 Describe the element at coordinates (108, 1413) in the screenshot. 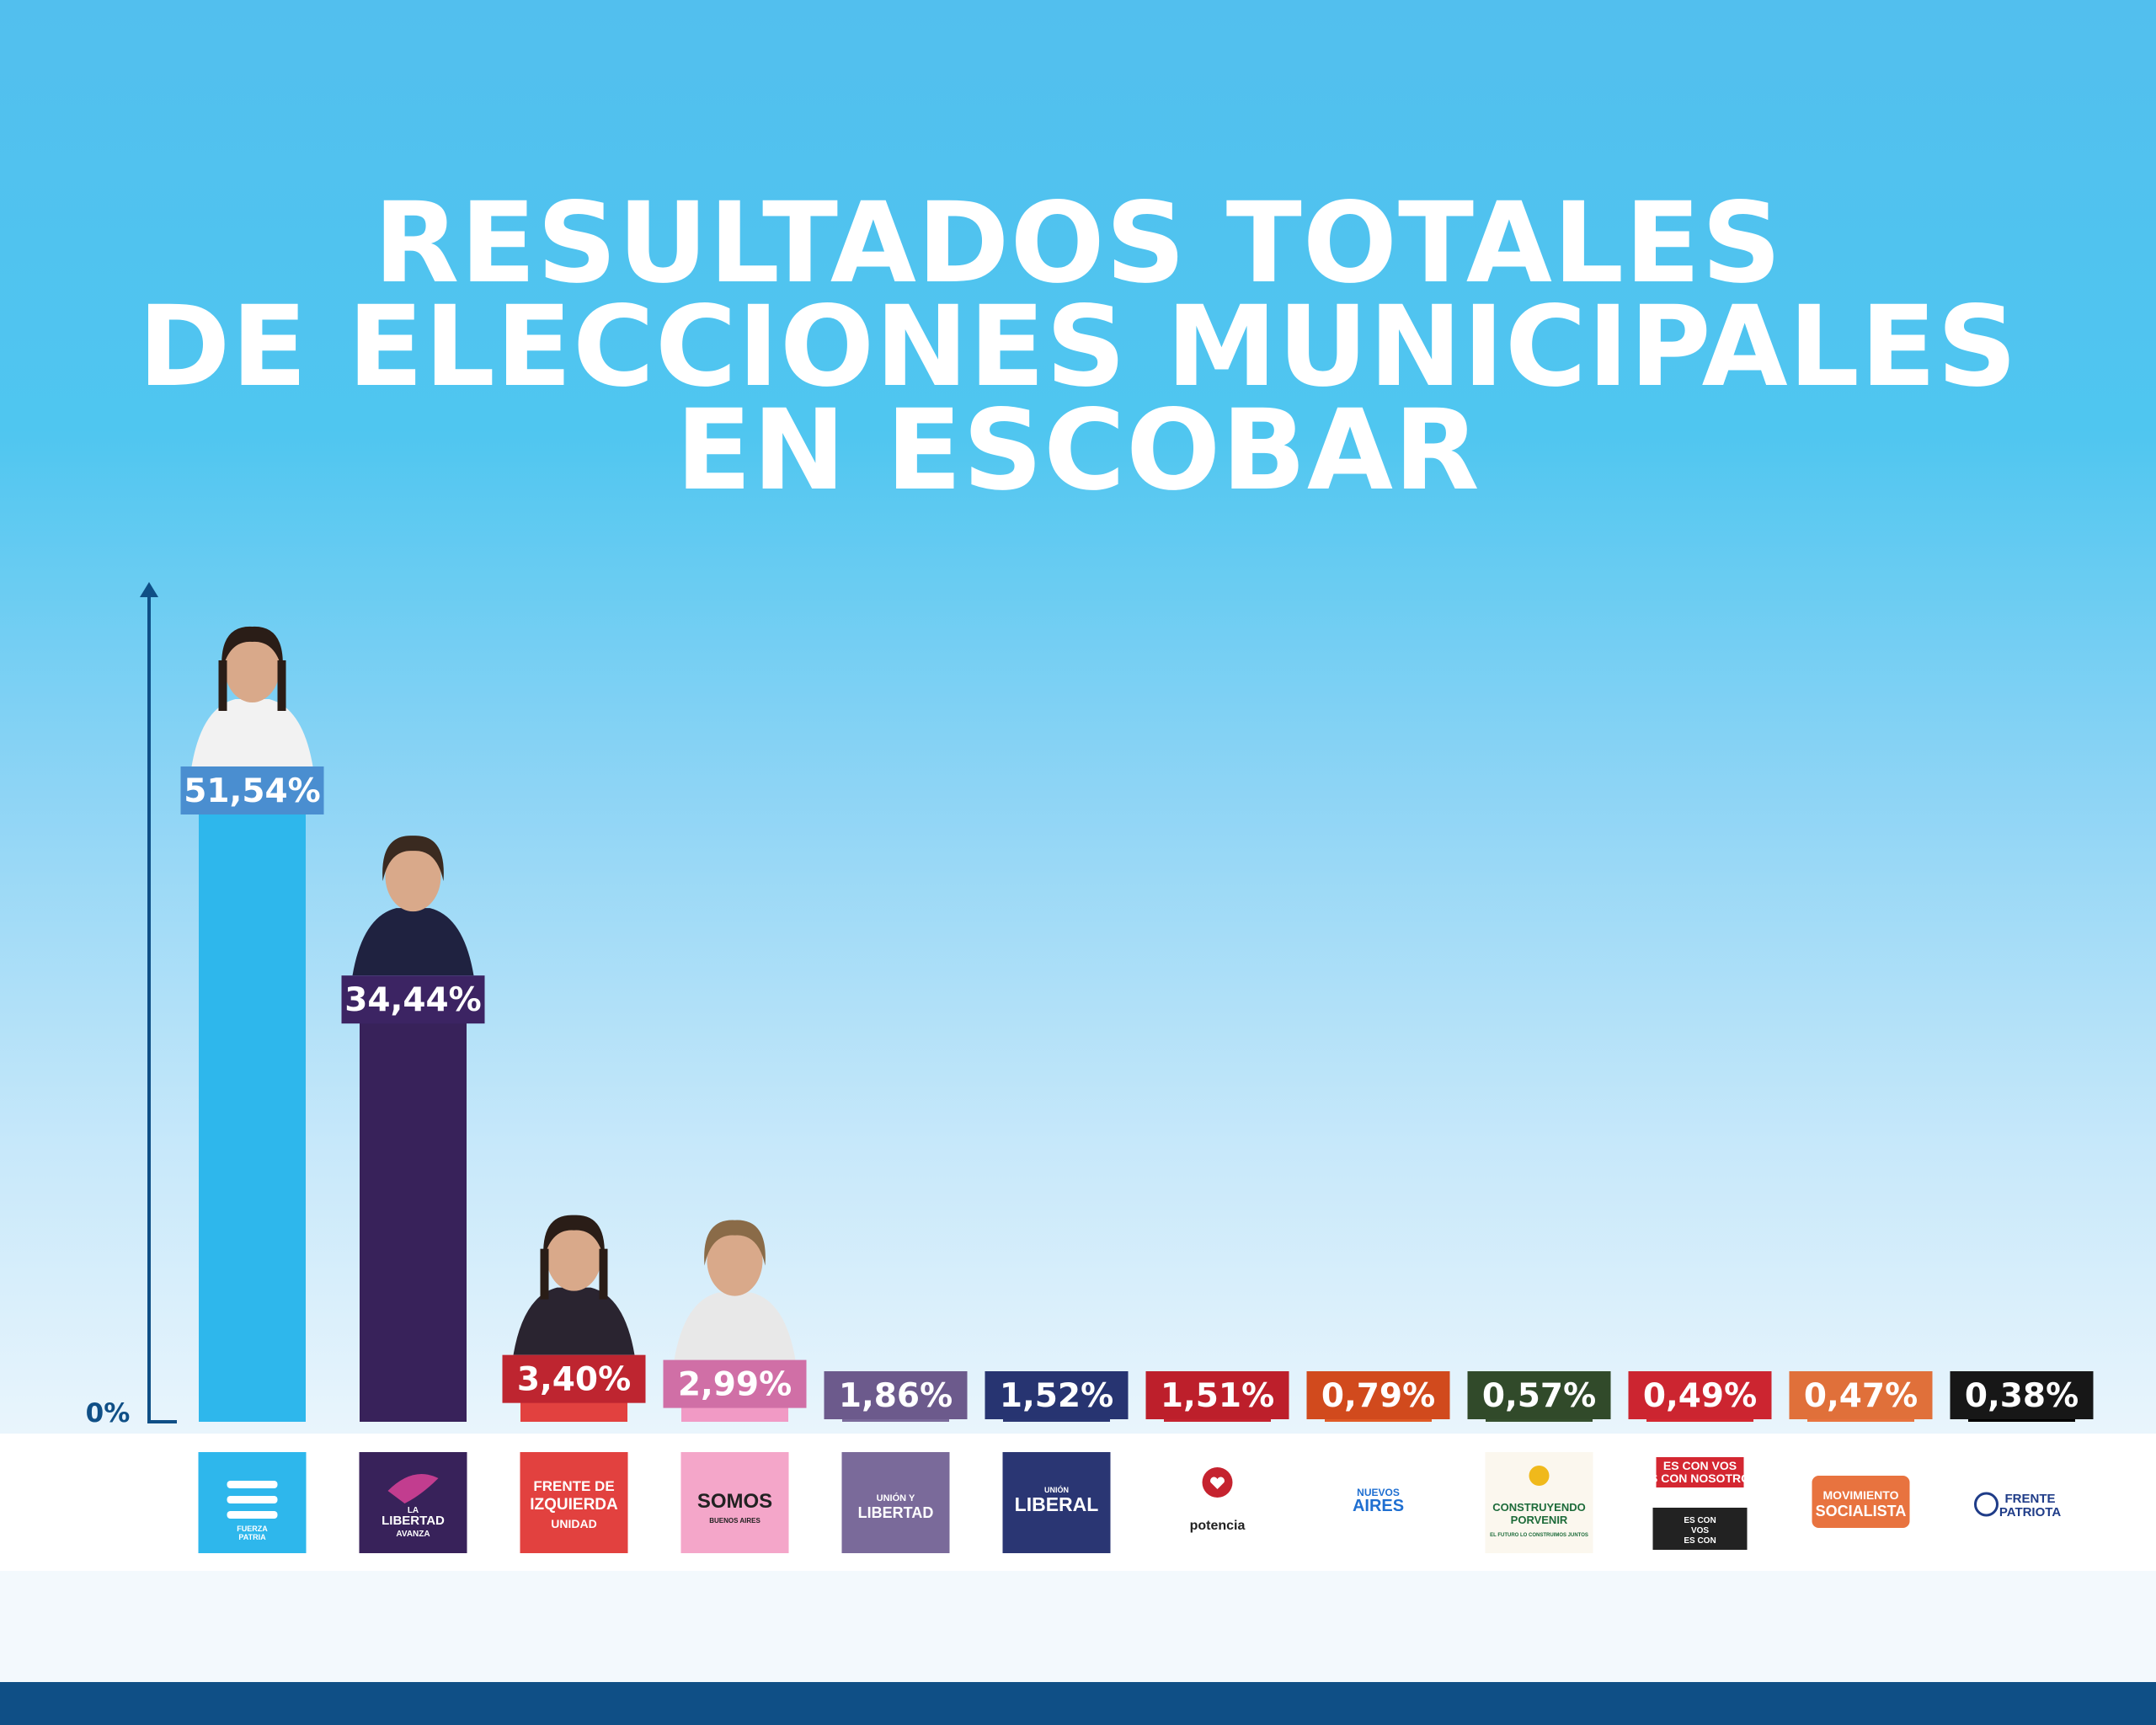

I see `y-axis-zero-label: 0%` at that location.